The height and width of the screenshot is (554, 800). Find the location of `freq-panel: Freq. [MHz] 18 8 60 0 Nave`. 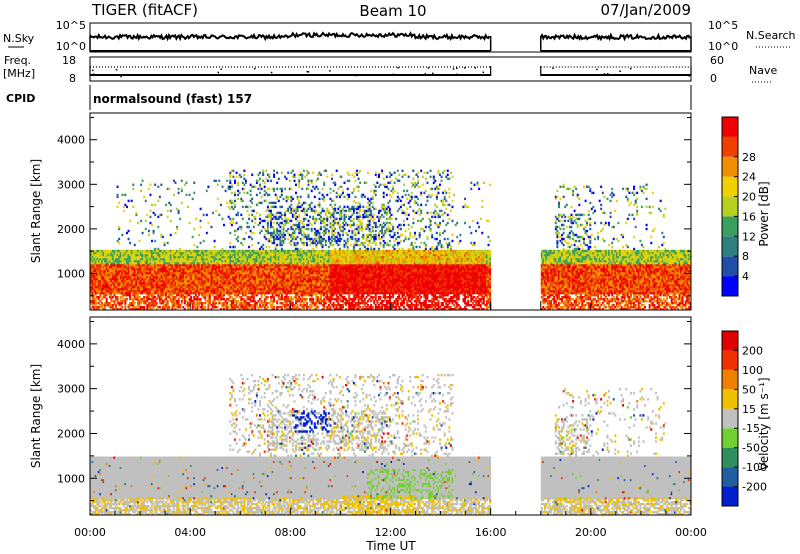

freq-panel: Freq. [MHz] 18 8 60 0 Nave is located at coordinates (390, 69).